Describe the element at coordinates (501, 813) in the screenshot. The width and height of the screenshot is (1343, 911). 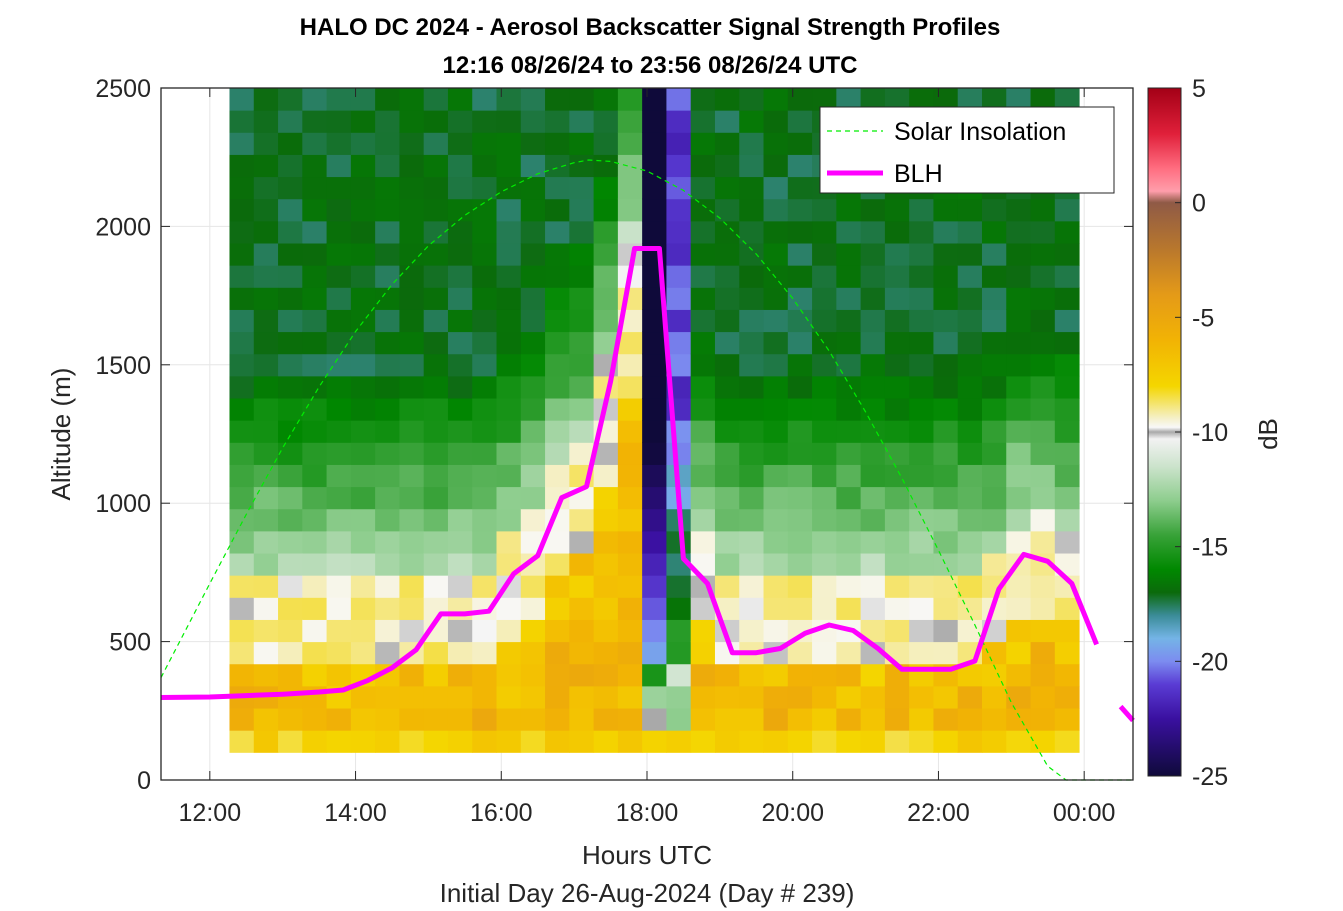
I see `x-tick-label: 16:00` at that location.